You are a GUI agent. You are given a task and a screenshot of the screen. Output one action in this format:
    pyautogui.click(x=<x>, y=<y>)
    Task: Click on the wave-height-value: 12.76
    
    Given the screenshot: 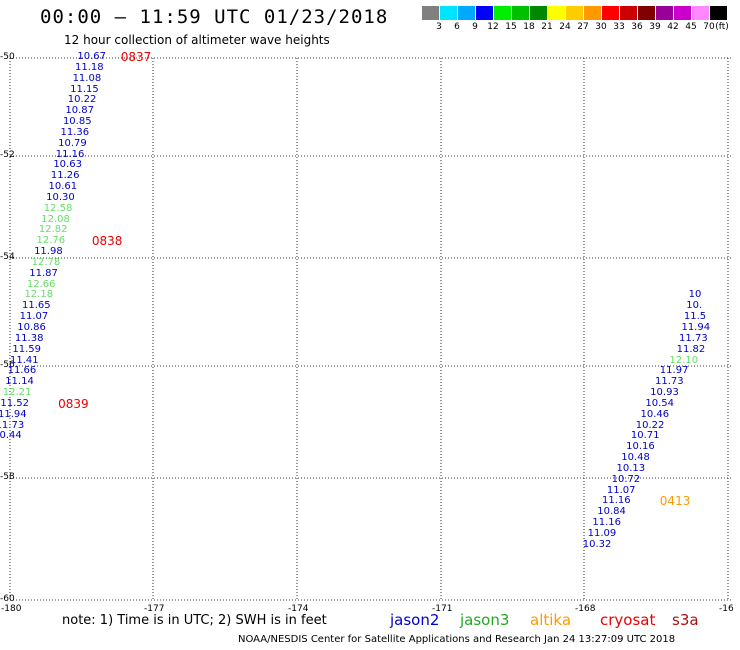 What is the action you would take?
    pyautogui.click(x=51, y=241)
    